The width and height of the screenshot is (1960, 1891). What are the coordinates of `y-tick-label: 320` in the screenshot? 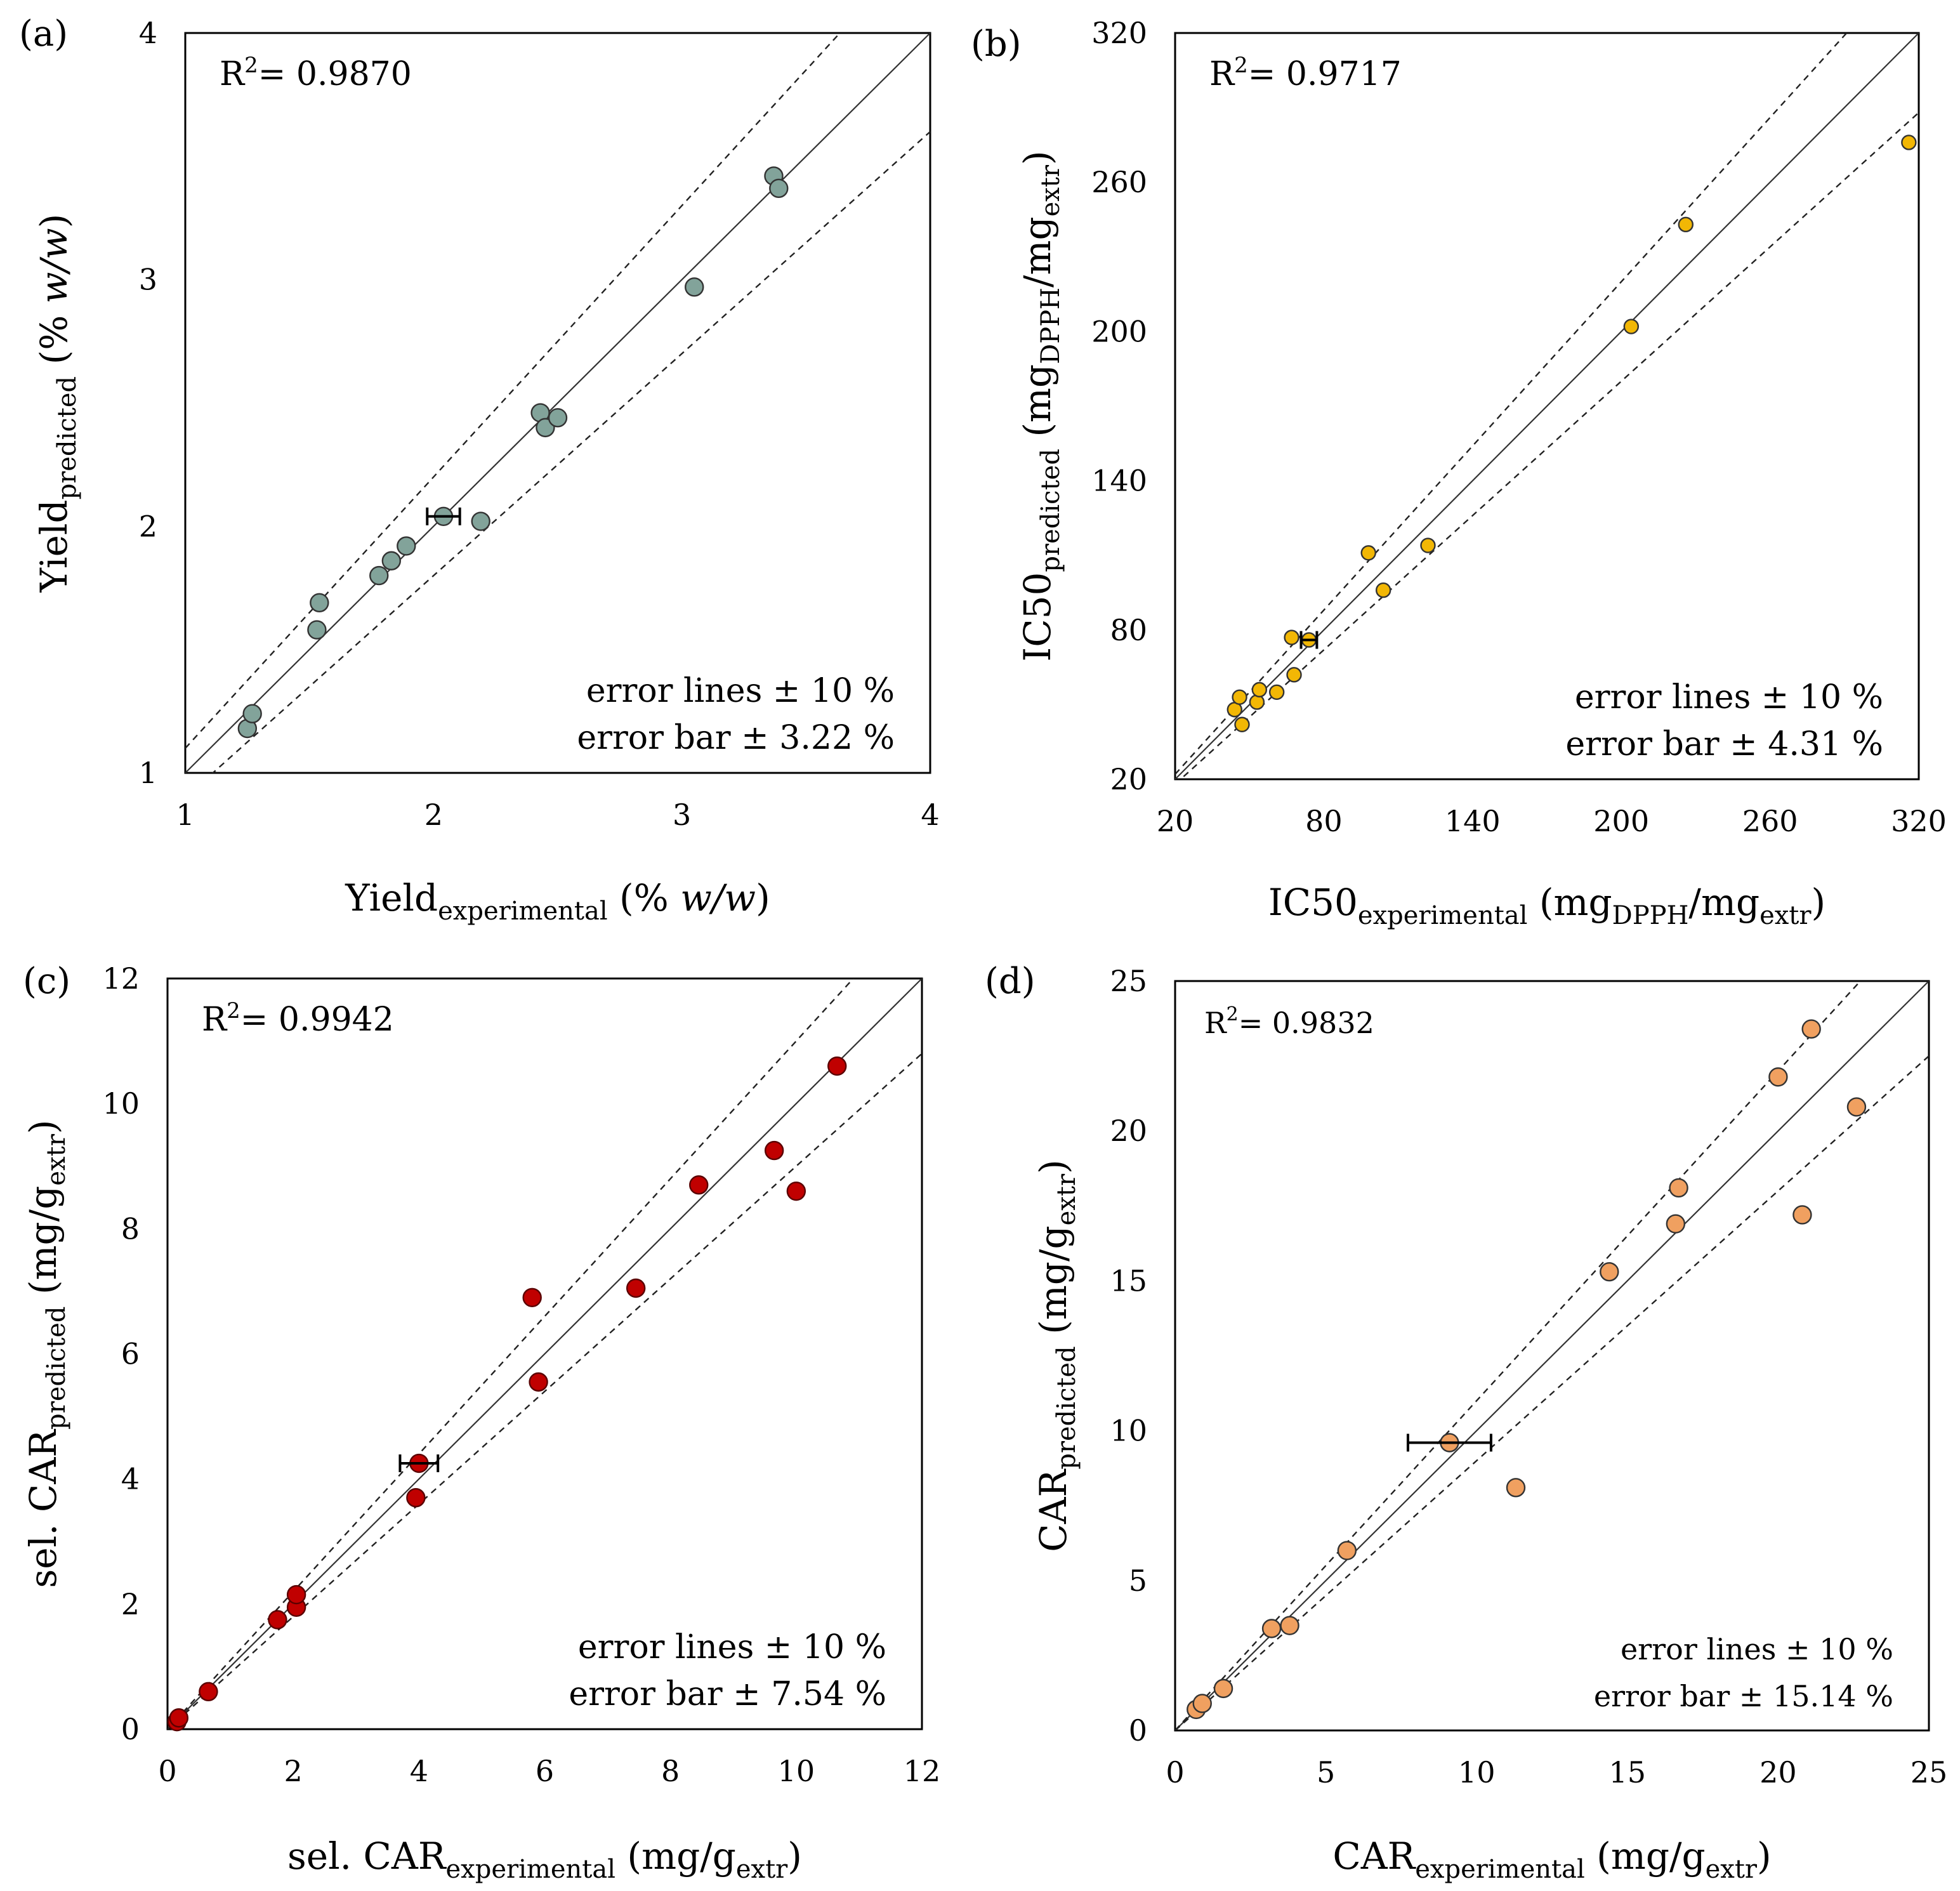 It's located at (1119, 33).